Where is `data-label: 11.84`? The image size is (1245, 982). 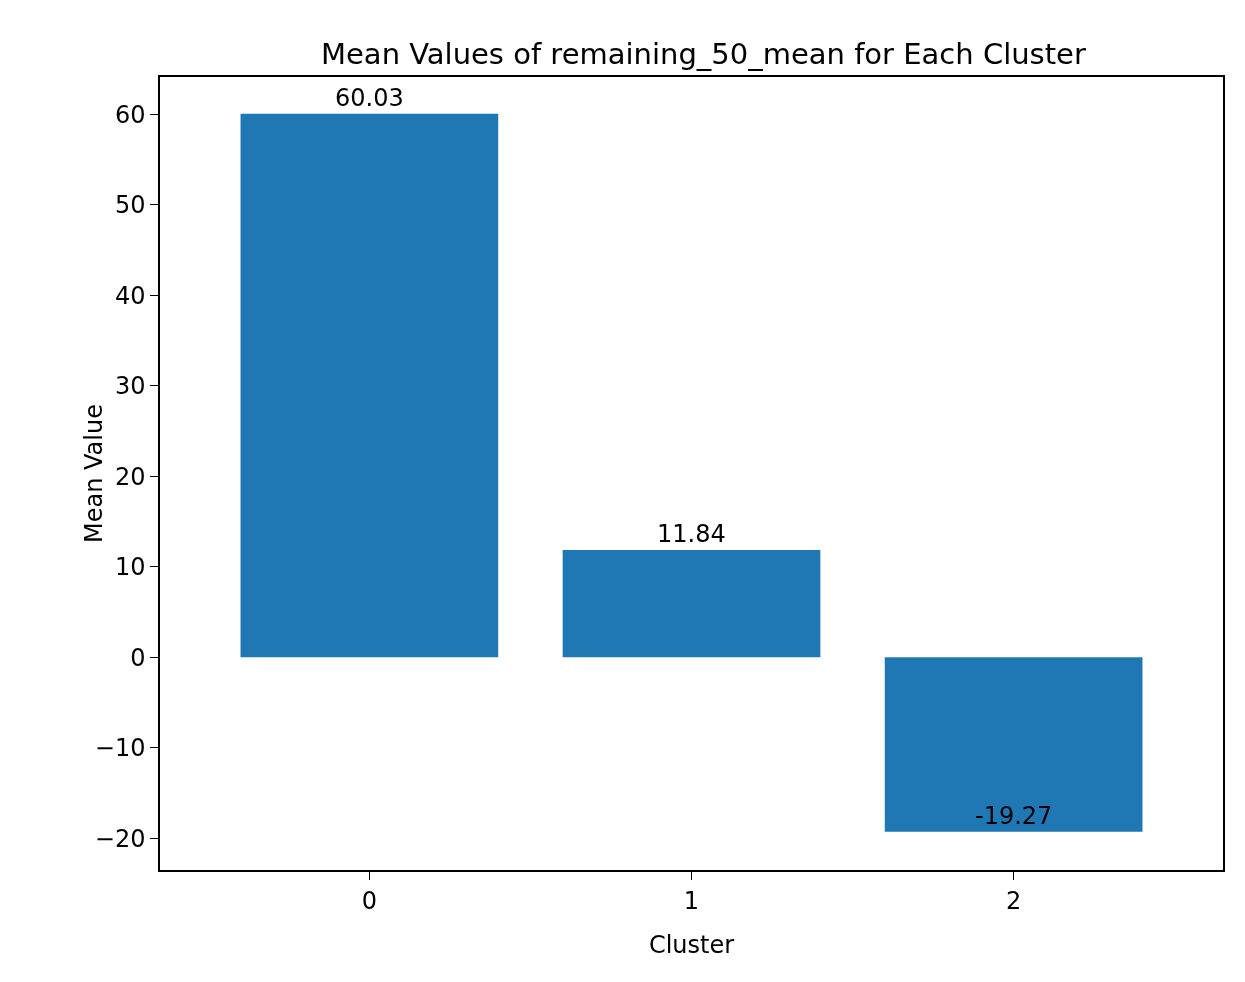
data-label: 11.84 is located at coordinates (691, 534).